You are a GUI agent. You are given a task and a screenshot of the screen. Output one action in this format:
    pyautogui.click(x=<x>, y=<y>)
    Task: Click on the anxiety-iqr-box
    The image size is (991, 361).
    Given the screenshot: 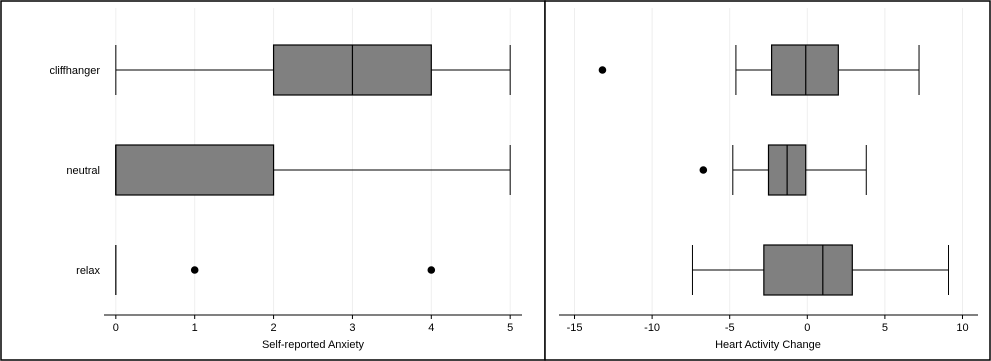 What is the action you would take?
    pyautogui.click(x=195, y=170)
    